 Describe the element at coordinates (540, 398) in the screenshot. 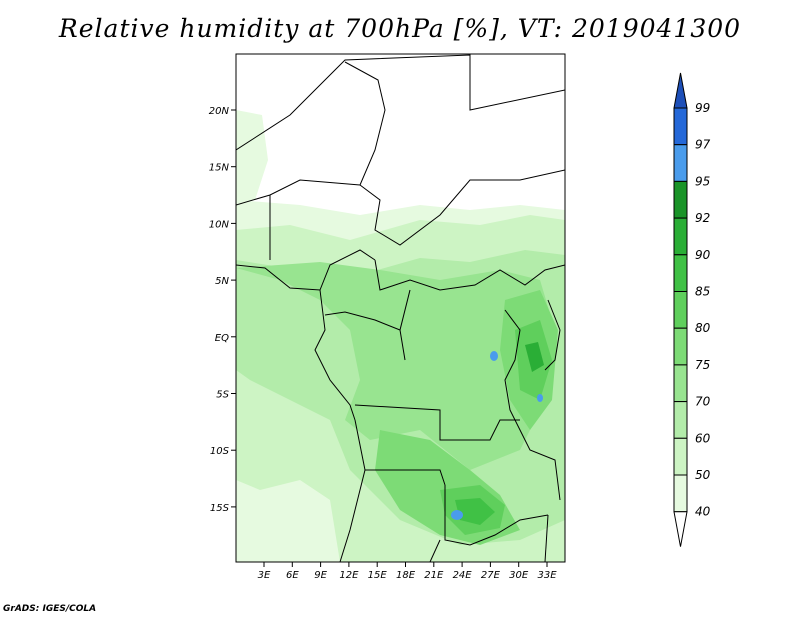

I see `rh-region-97c` at that location.